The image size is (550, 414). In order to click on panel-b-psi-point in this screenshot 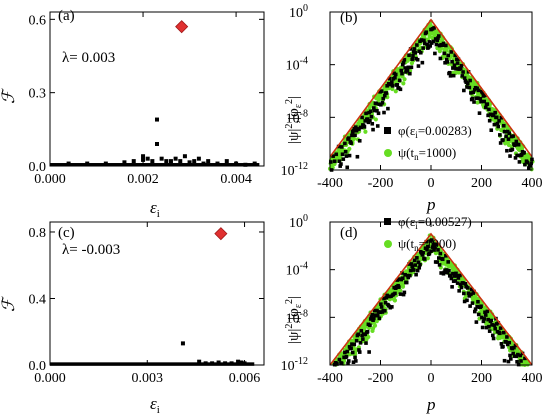, I will do `click(439, 51)`.